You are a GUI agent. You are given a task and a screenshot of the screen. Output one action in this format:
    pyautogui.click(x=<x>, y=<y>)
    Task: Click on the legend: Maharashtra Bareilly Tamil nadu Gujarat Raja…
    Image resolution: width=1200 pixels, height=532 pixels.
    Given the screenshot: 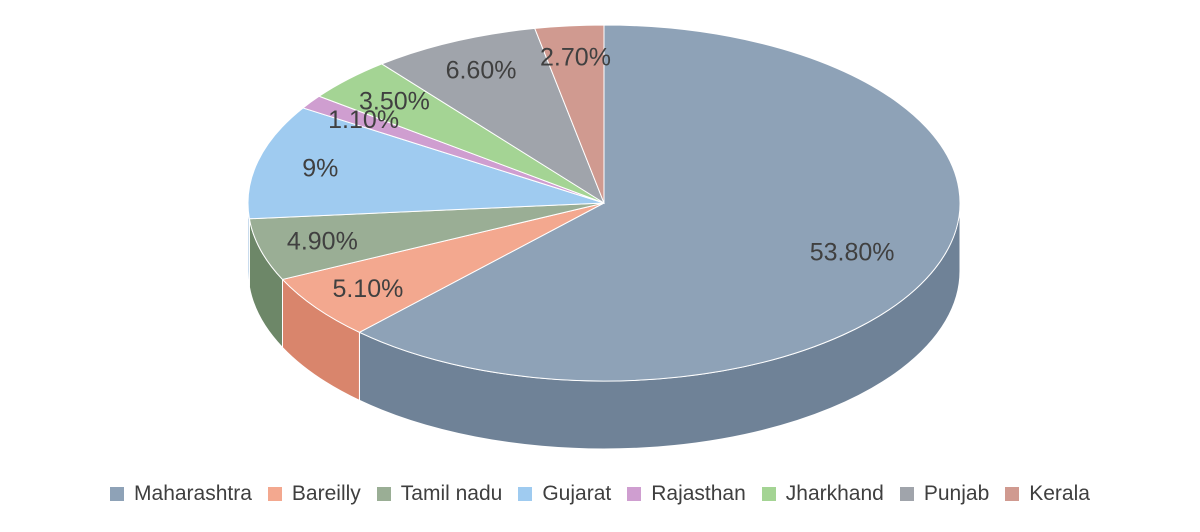 What is the action you would take?
    pyautogui.click(x=600, y=494)
    